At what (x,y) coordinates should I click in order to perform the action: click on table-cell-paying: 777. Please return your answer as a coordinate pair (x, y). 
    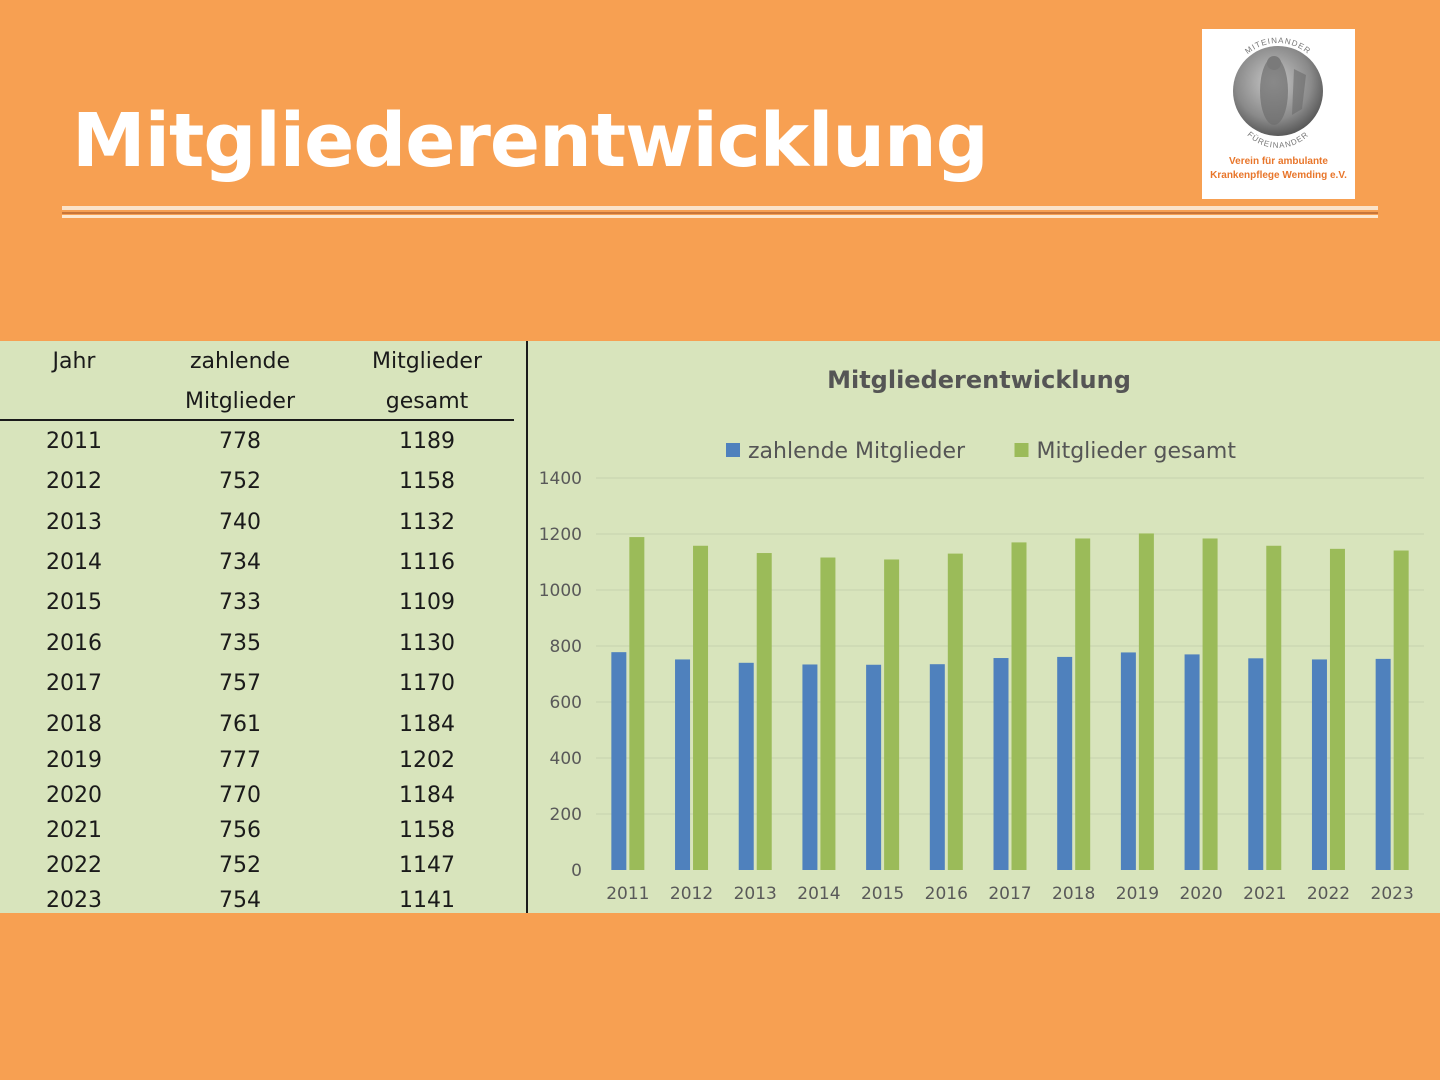
    Looking at the image, I should click on (240, 760).